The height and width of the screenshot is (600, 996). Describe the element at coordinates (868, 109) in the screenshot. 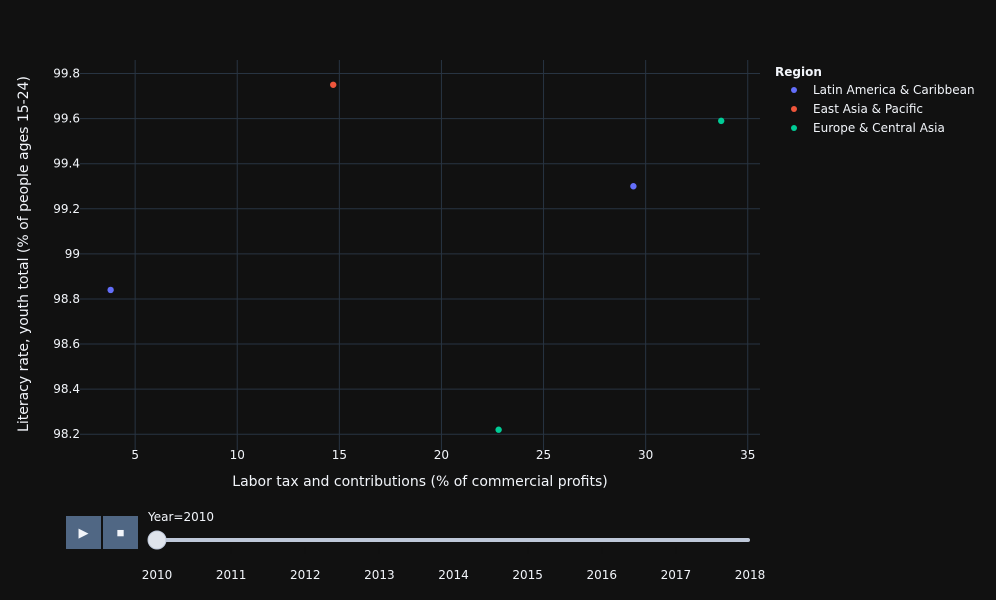

I see `legend-label: East Asia & Pacific` at that location.